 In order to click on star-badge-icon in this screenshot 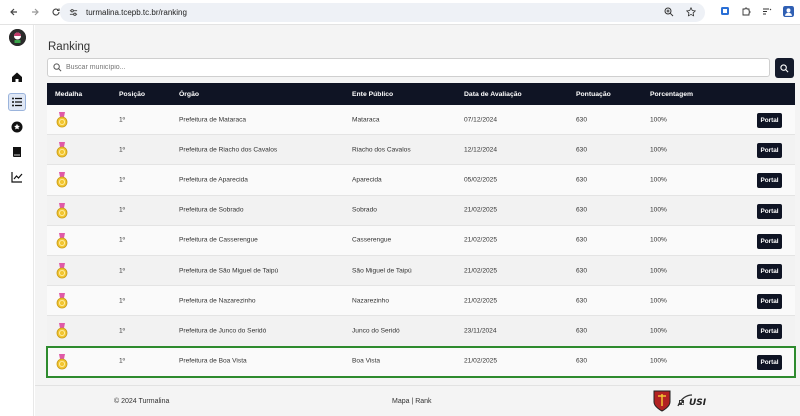, I will do `click(17, 127)`.